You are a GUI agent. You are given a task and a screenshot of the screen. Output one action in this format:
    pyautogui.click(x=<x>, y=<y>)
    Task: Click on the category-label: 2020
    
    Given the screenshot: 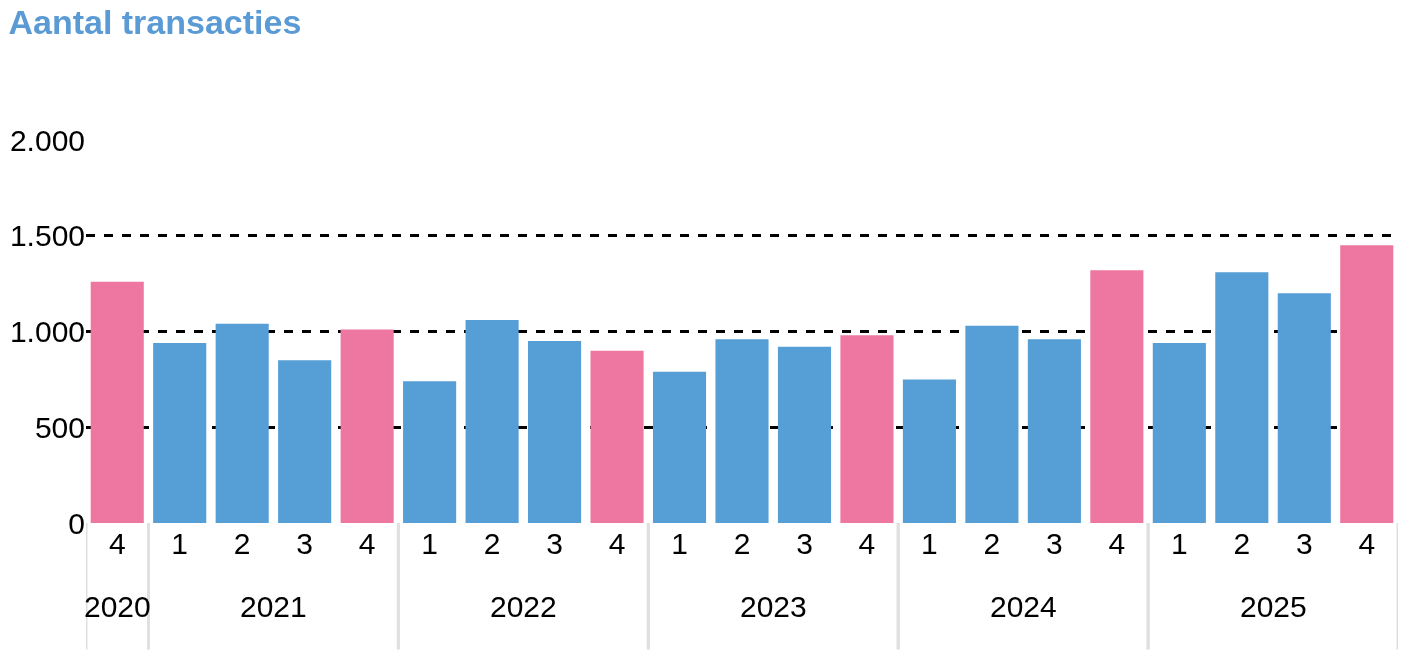 What is the action you would take?
    pyautogui.click(x=117, y=606)
    